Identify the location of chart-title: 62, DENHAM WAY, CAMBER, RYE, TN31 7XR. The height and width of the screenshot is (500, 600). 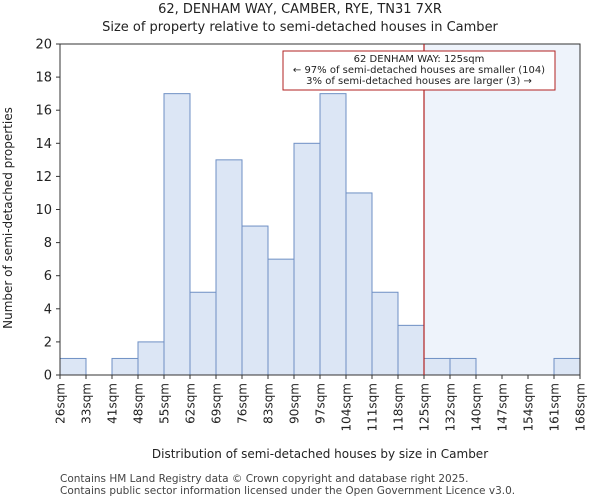
(300, 9).